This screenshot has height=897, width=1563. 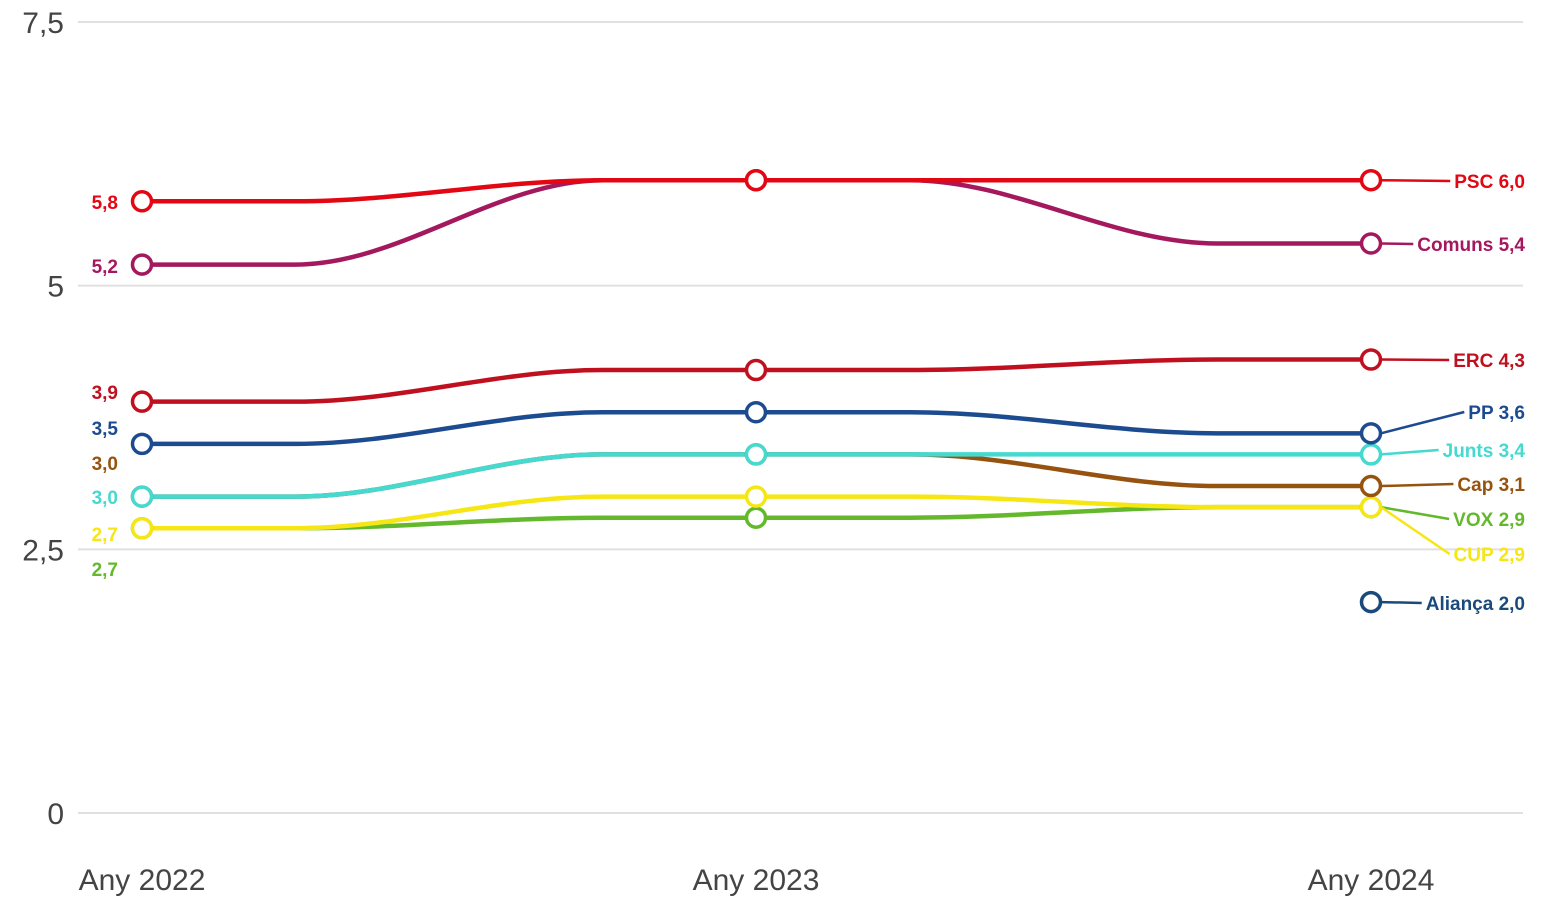 I want to click on start-label-pp: 3,5, so click(x=105, y=429).